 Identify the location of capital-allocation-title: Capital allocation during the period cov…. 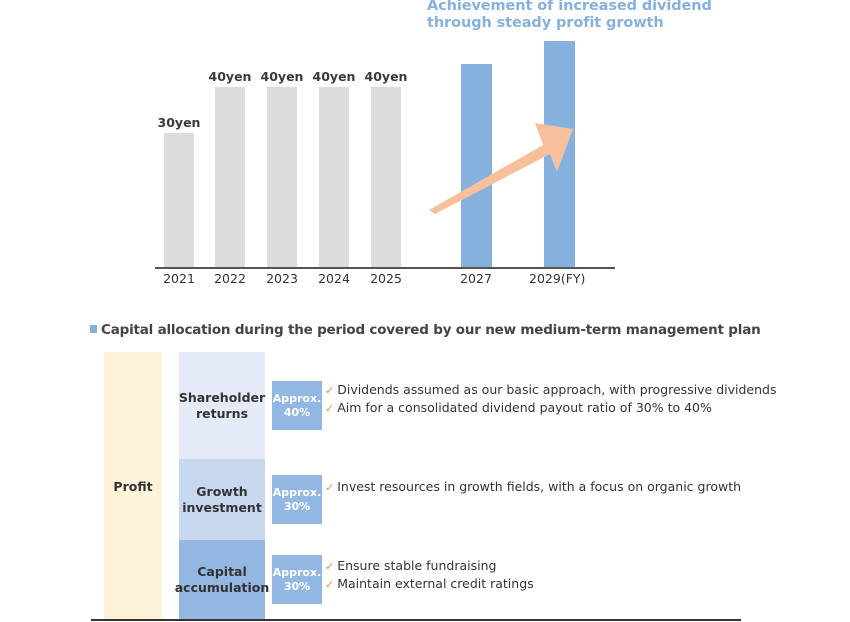
(425, 330).